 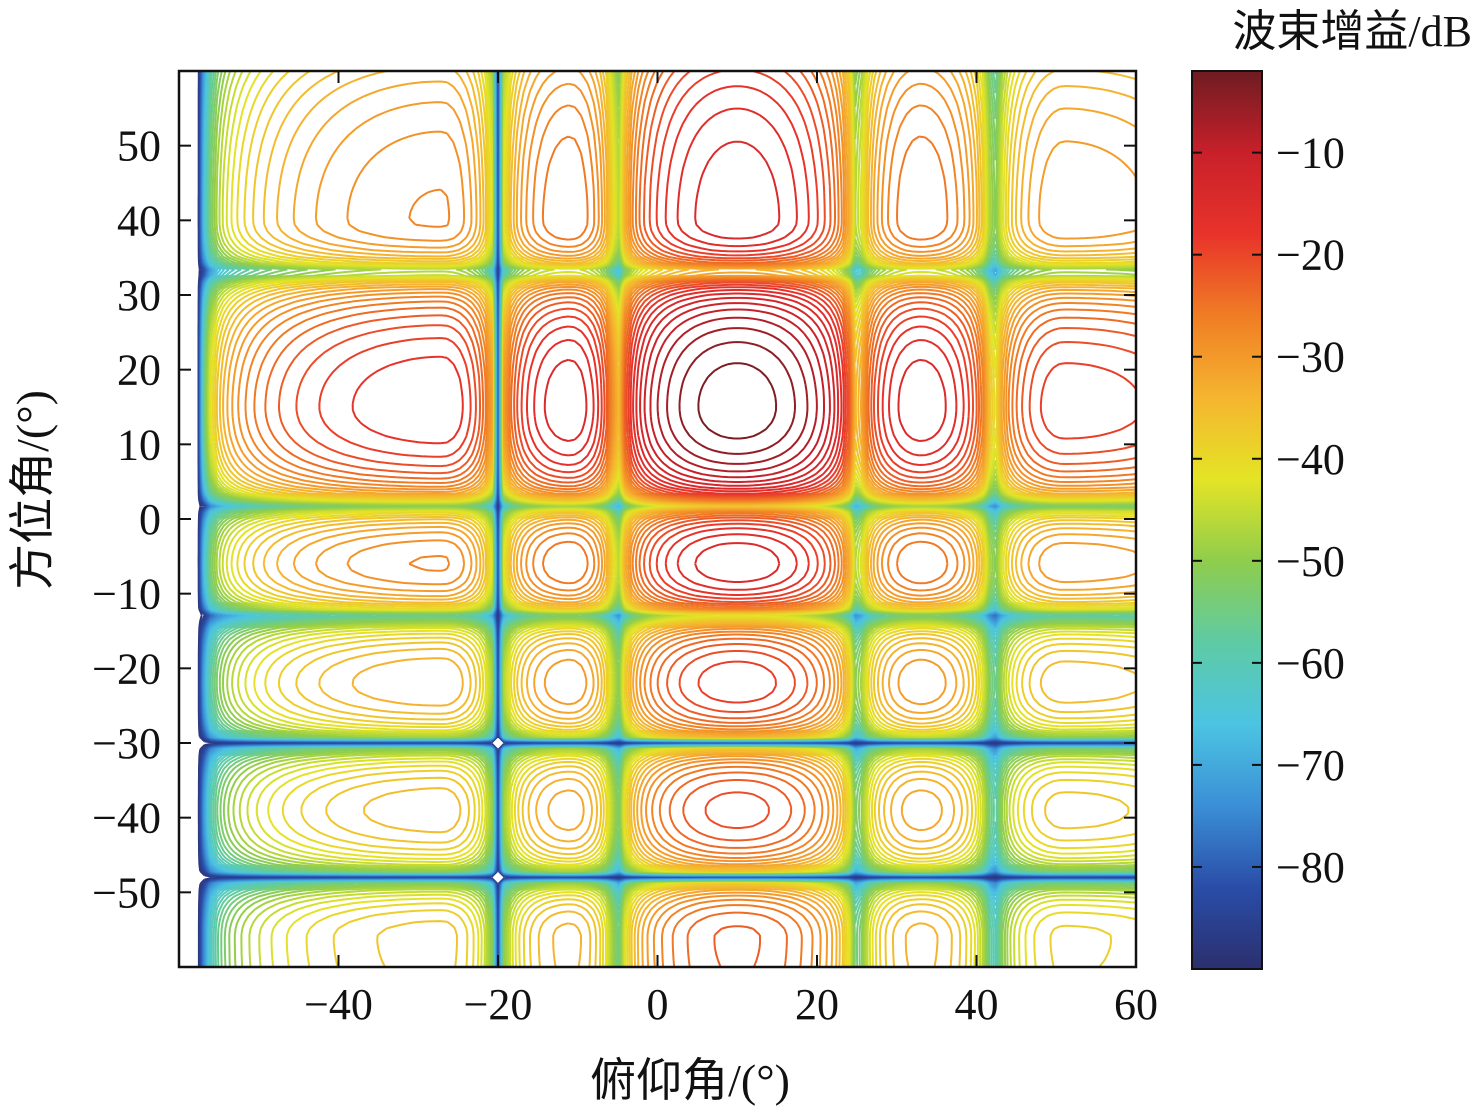 What do you see at coordinates (126, 743) in the screenshot?
I see `y-tick-label: −30` at bounding box center [126, 743].